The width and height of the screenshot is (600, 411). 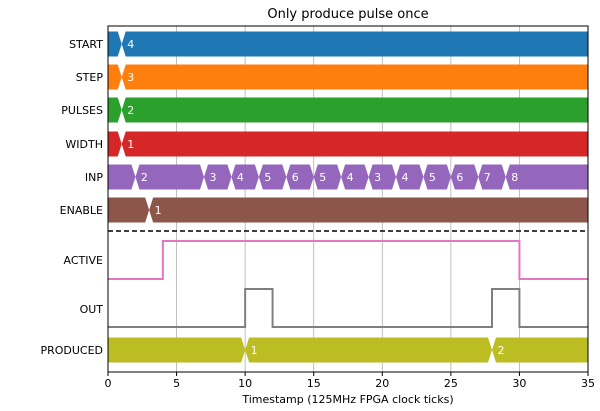 What do you see at coordinates (354, 44) in the screenshot?
I see `bus_signals-segment-start` at bounding box center [354, 44].